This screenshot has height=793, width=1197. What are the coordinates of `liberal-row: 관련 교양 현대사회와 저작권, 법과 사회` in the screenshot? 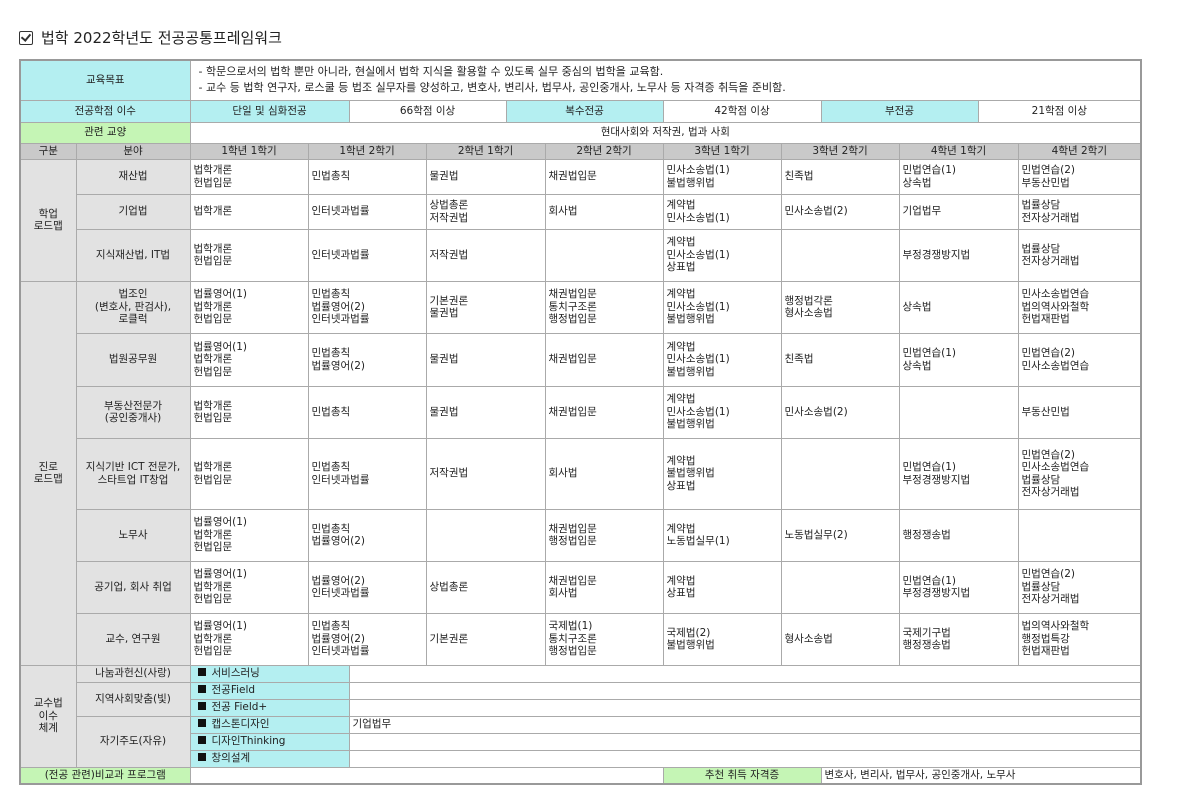 It's located at (580, 132).